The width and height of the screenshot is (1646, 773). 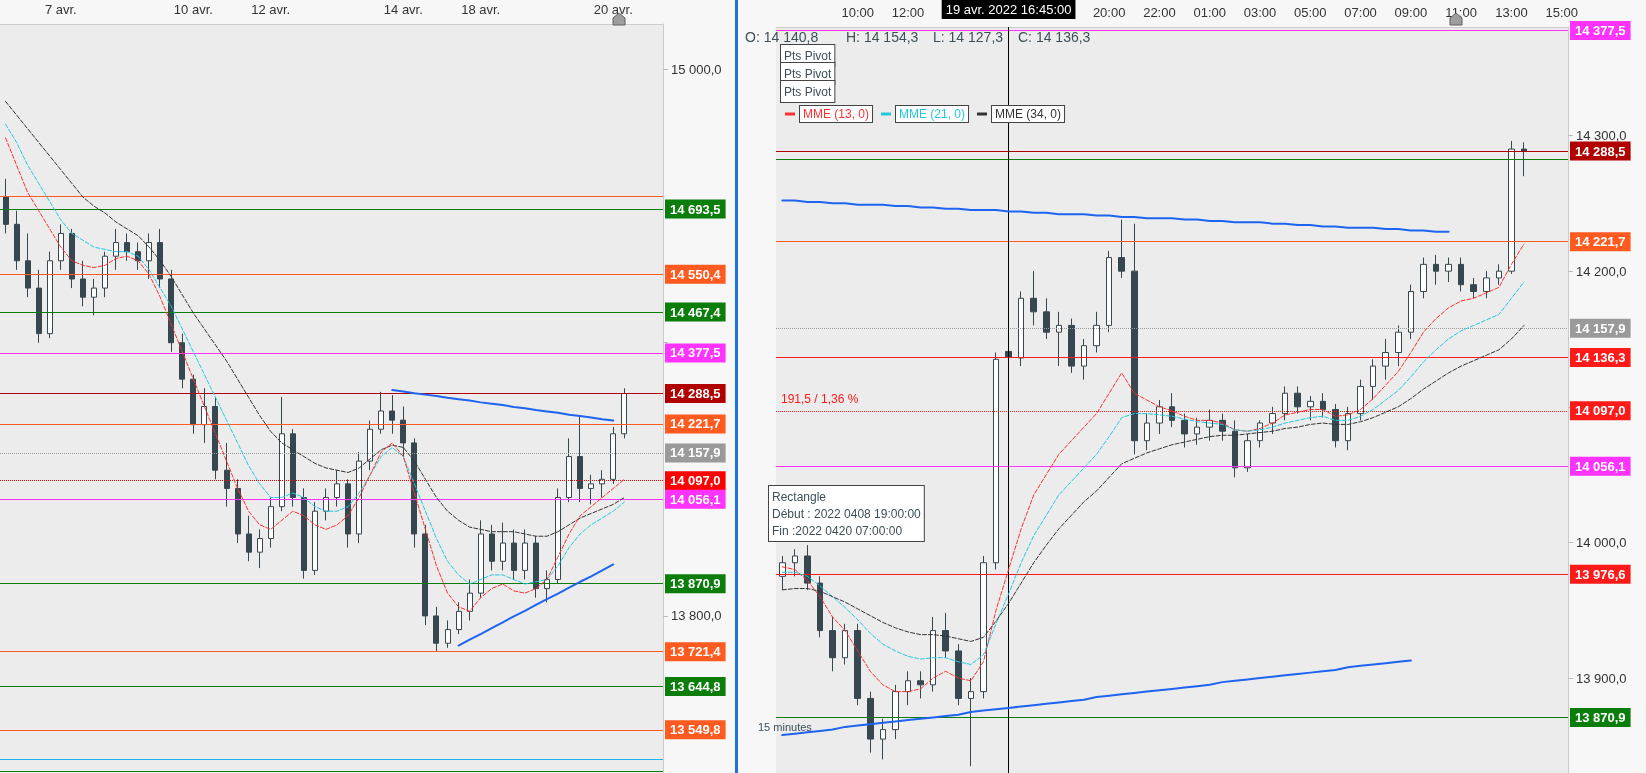 I want to click on annotation: Rectangle Début : 2022 0408 19:00:00 Fin :2022 0420 07:00:00, so click(x=847, y=513).